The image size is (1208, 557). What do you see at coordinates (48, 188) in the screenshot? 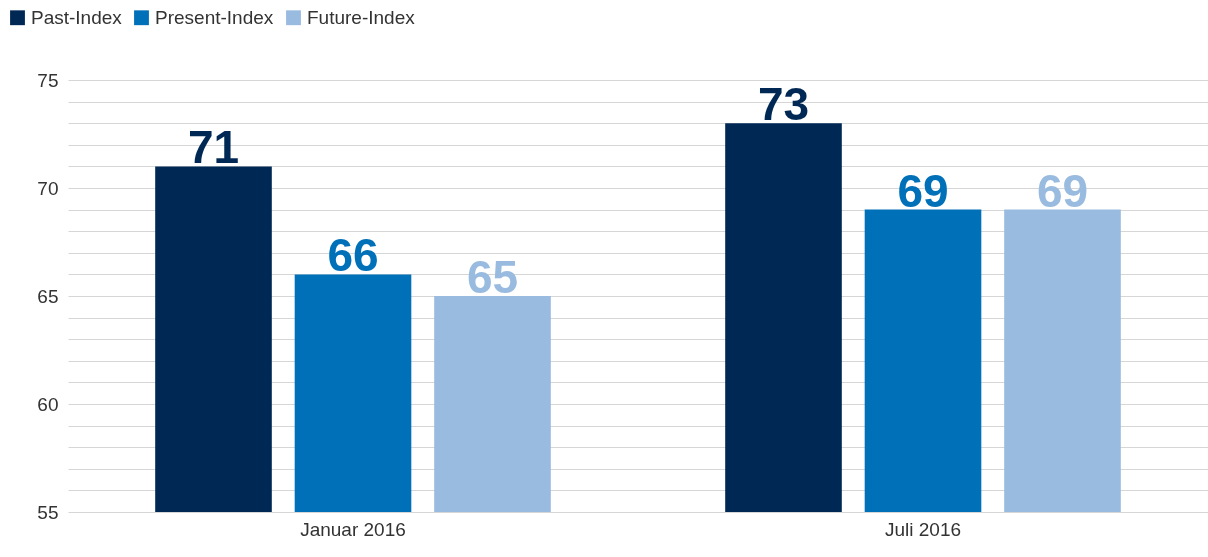
I see `y-tick-label: 70` at bounding box center [48, 188].